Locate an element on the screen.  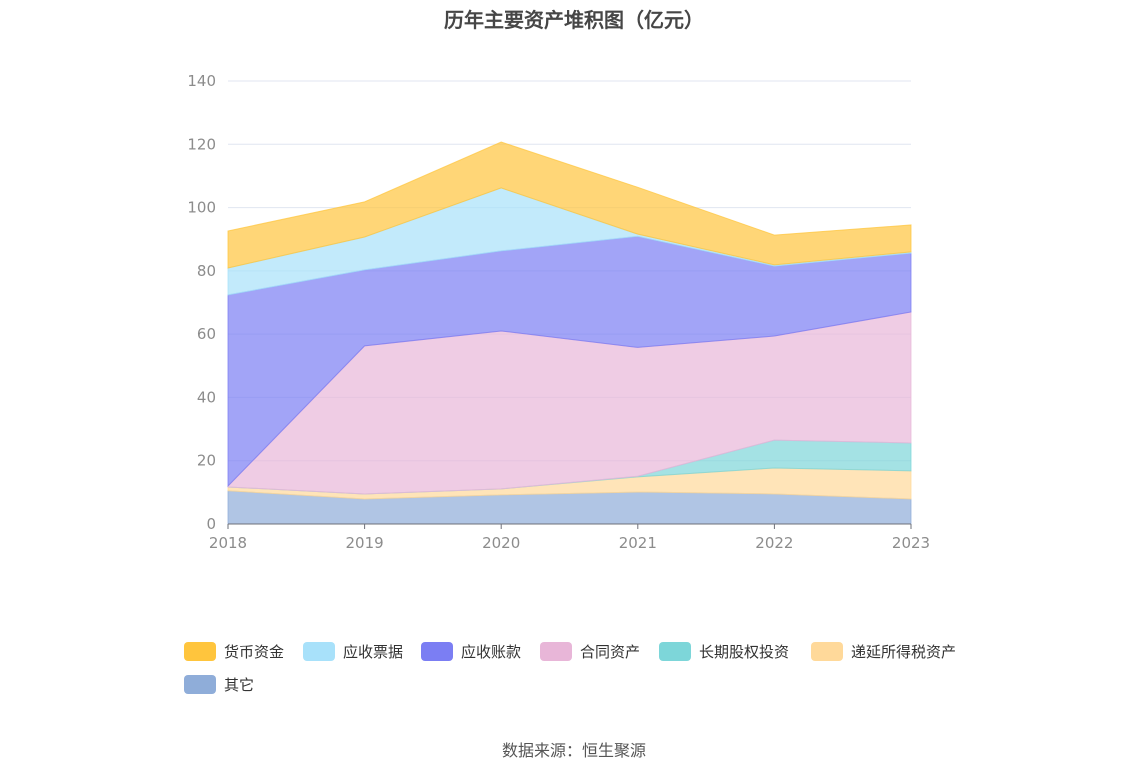
legend-label: 递延所得税资产 is located at coordinates (904, 651).